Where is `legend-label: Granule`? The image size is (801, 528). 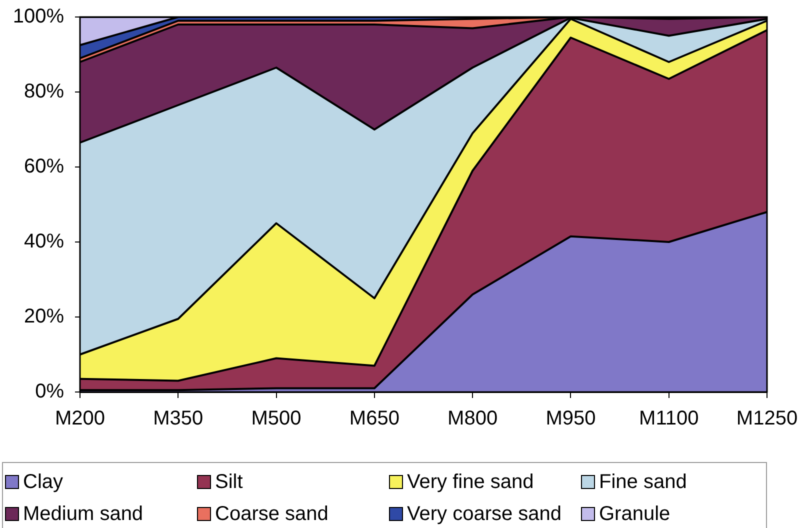 legend-label: Granule is located at coordinates (634, 514).